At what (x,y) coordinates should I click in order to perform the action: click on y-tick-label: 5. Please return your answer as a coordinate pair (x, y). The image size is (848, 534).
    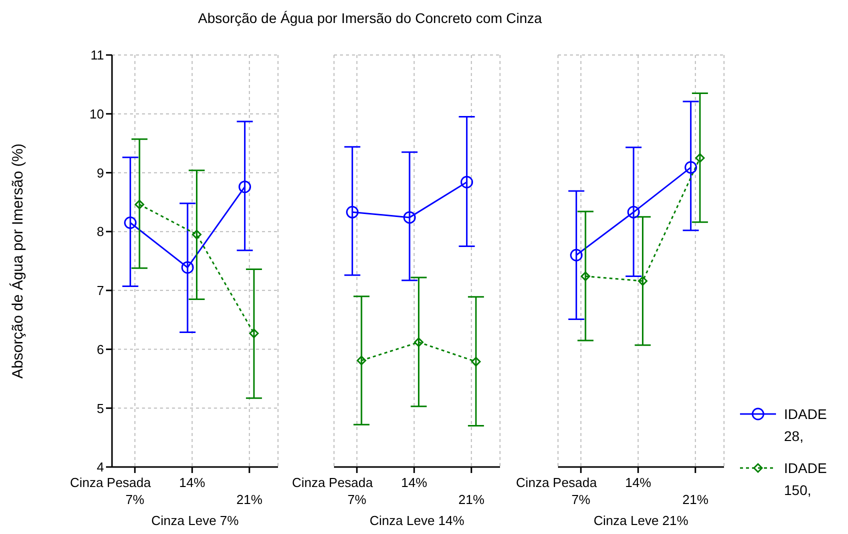
    Looking at the image, I should click on (100, 408).